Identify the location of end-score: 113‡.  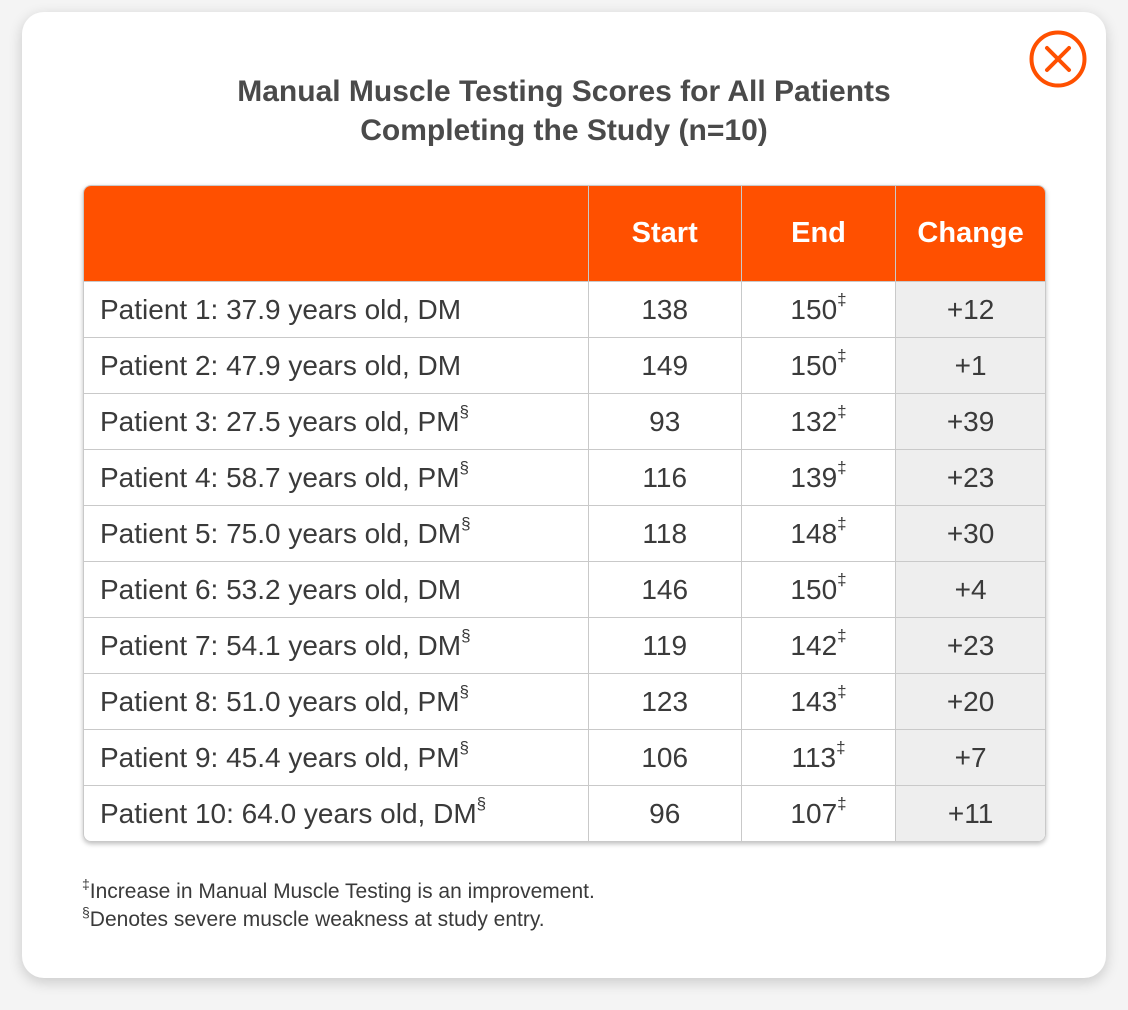
(818, 757).